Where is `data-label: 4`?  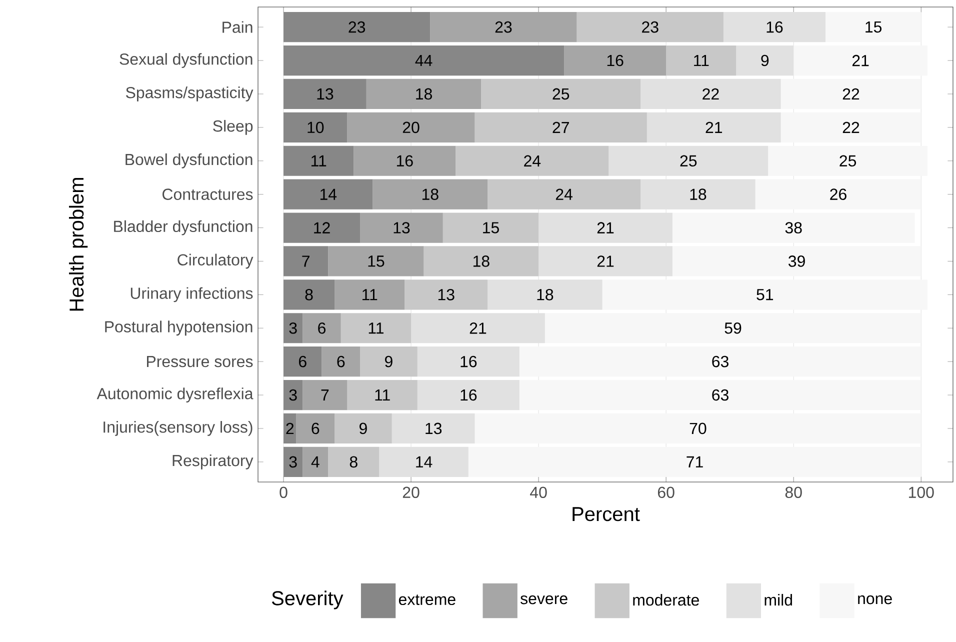 data-label: 4 is located at coordinates (315, 462).